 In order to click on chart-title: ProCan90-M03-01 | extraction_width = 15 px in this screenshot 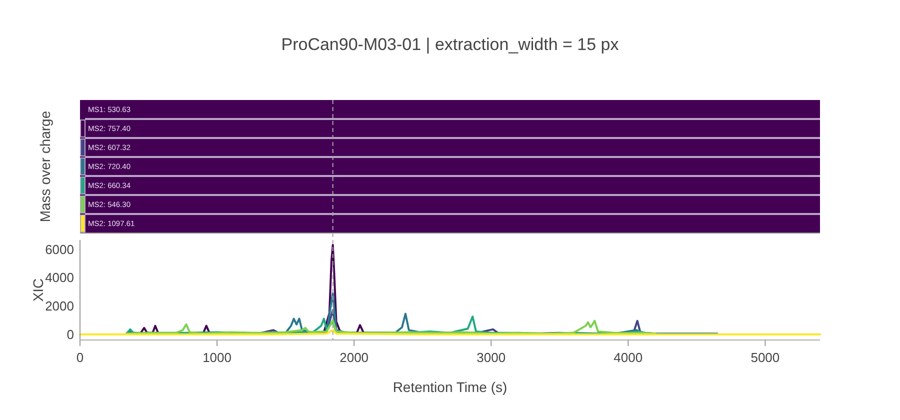, I will do `click(450, 44)`.